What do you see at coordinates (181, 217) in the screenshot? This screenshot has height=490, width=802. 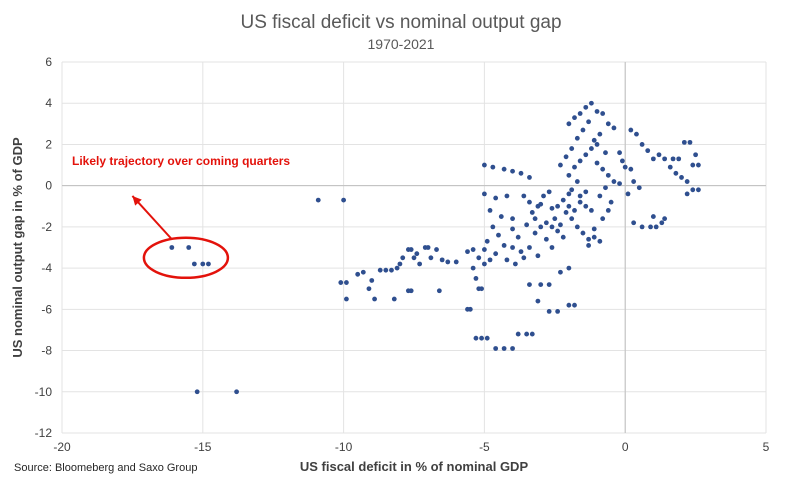 I see `annotation: Likely trajectory over coming quarters` at bounding box center [181, 217].